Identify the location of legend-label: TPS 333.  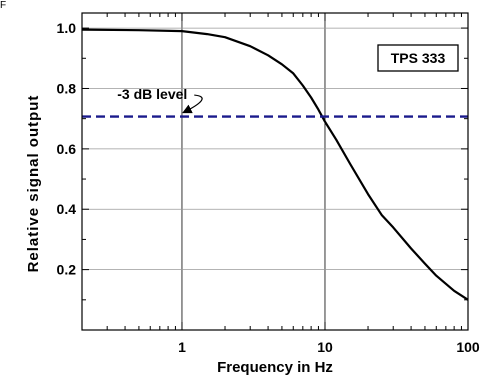
(418, 58).